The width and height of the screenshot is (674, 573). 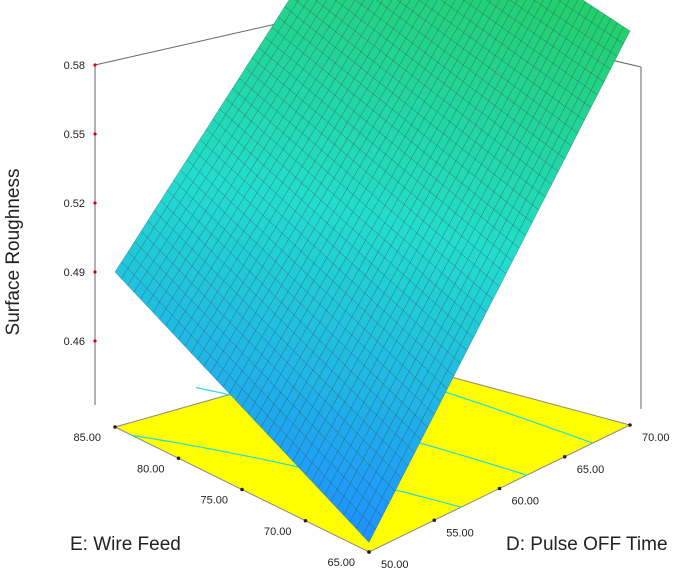 What do you see at coordinates (656, 438) in the screenshot?
I see `x-tick-label: 70.00` at bounding box center [656, 438].